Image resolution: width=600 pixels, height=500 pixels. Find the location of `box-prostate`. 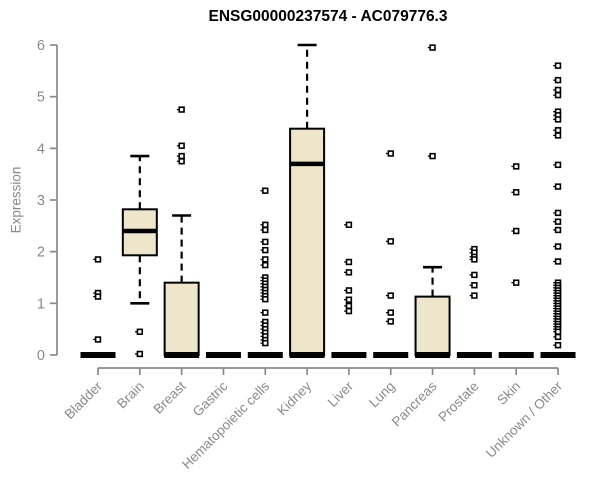

box-prostate is located at coordinates (474, 301).